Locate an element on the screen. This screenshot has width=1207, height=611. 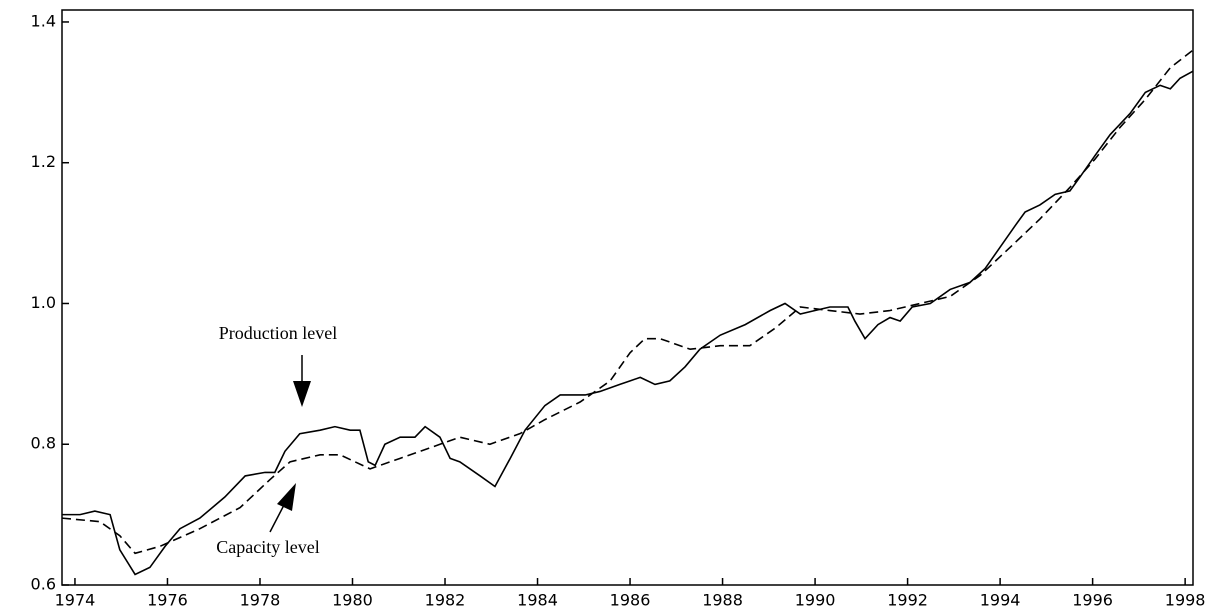
y-tick-label: 0.8 is located at coordinates (43, 443).